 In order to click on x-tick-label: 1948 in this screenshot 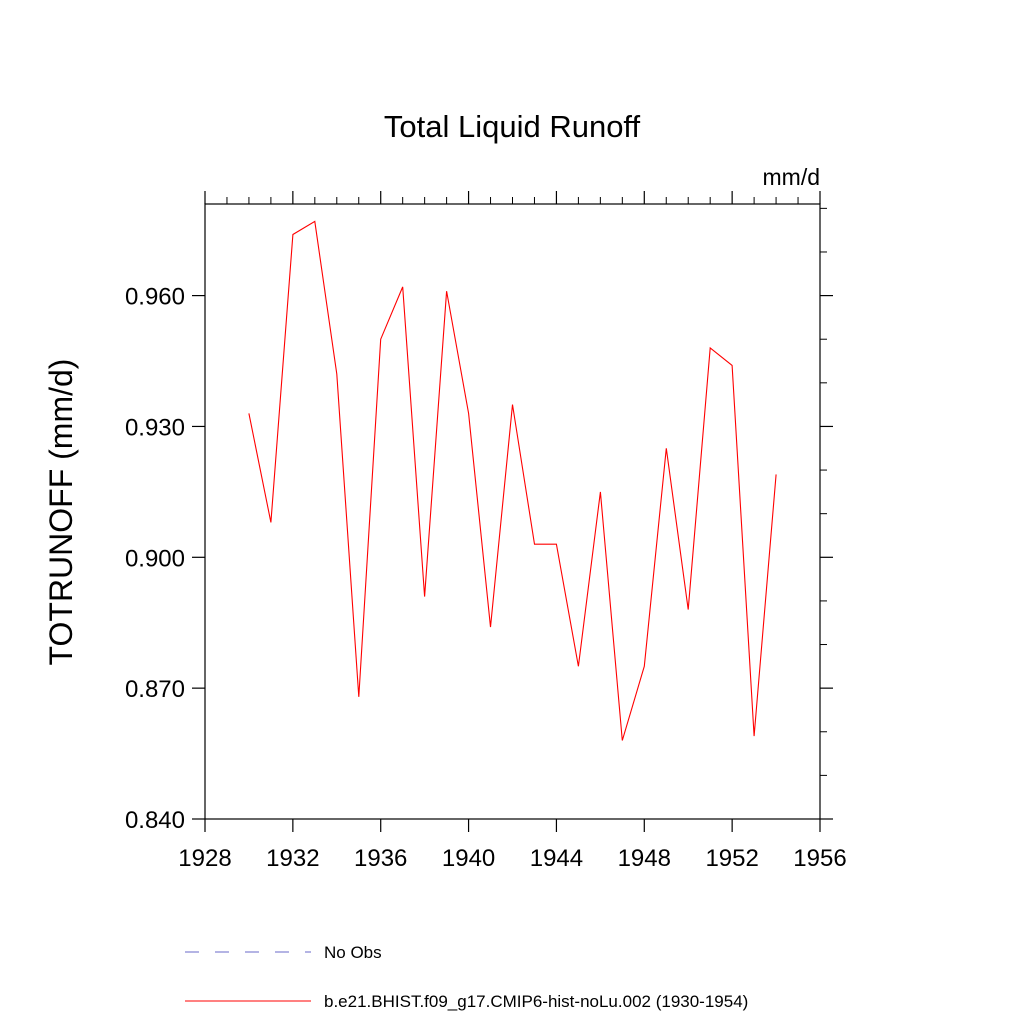, I will do `click(644, 858)`.